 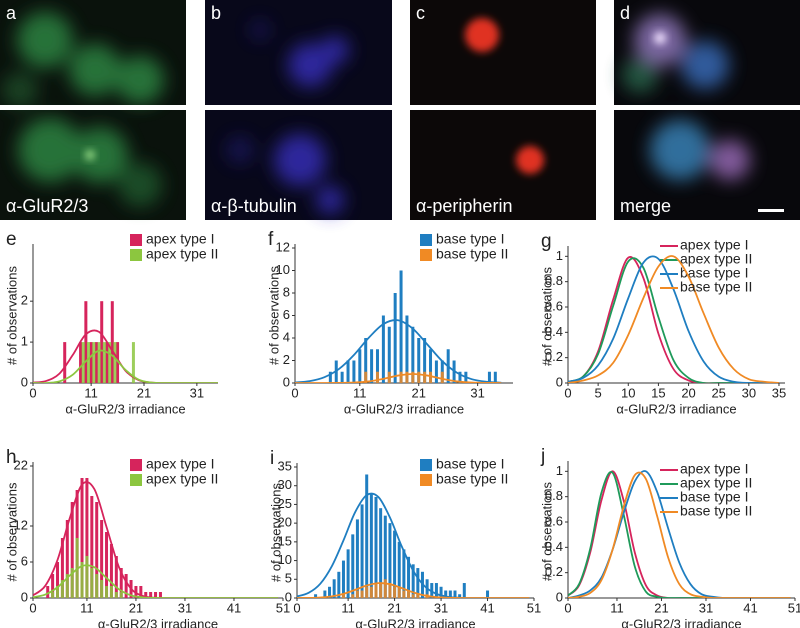 I want to click on legend-label: apex type I, so click(x=714, y=245).